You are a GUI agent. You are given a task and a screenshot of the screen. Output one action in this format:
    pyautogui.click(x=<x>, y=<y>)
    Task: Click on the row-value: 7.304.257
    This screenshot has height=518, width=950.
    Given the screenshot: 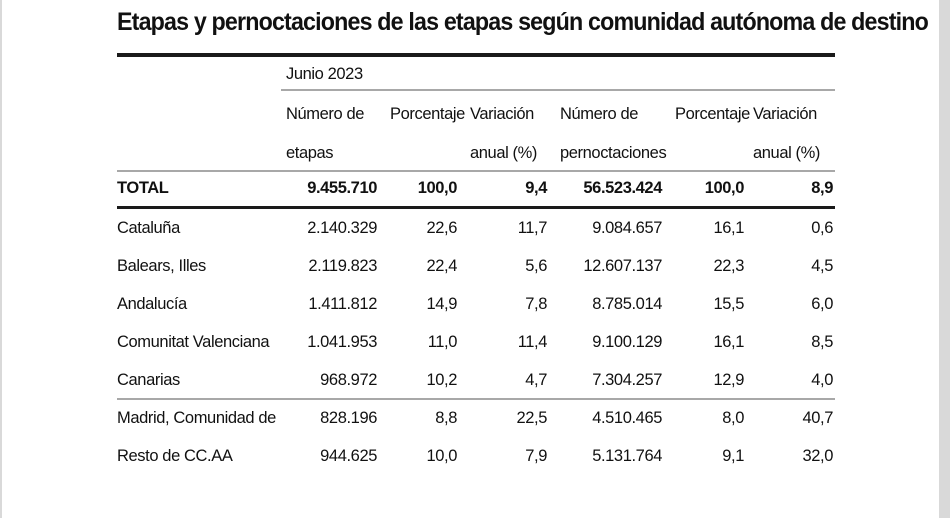 What is the action you would take?
    pyautogui.click(x=627, y=380)
    